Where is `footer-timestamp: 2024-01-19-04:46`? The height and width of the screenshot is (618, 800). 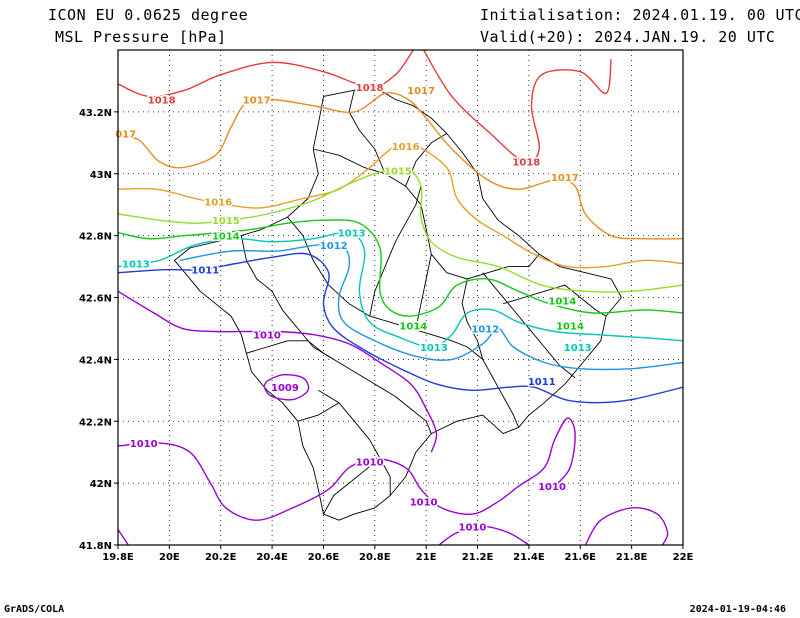
footer-timestamp: 2024-01-19-04:46 is located at coordinates (737, 609).